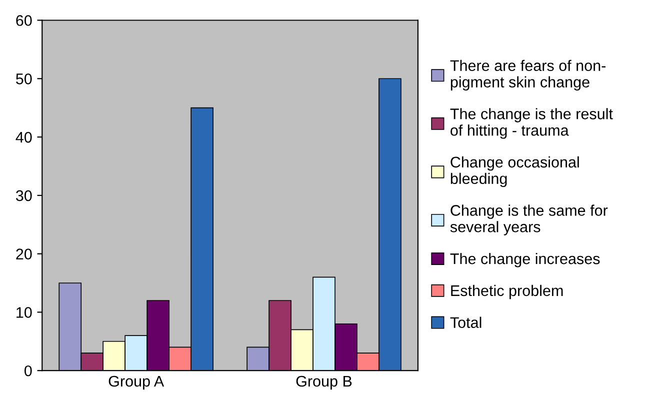  What do you see at coordinates (24, 79) in the screenshot?
I see `y-tick-label: 50` at bounding box center [24, 79].